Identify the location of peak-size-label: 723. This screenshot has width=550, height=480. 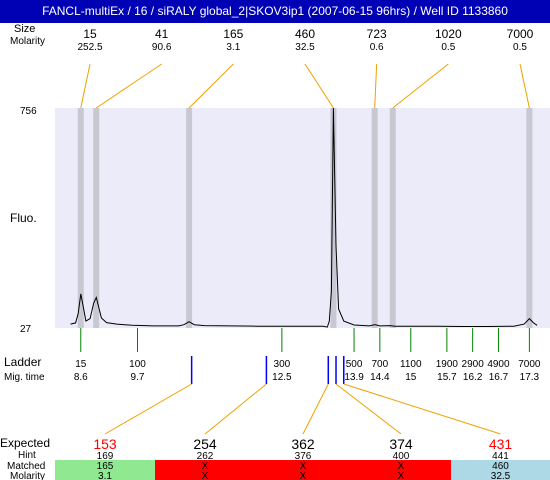
(377, 34).